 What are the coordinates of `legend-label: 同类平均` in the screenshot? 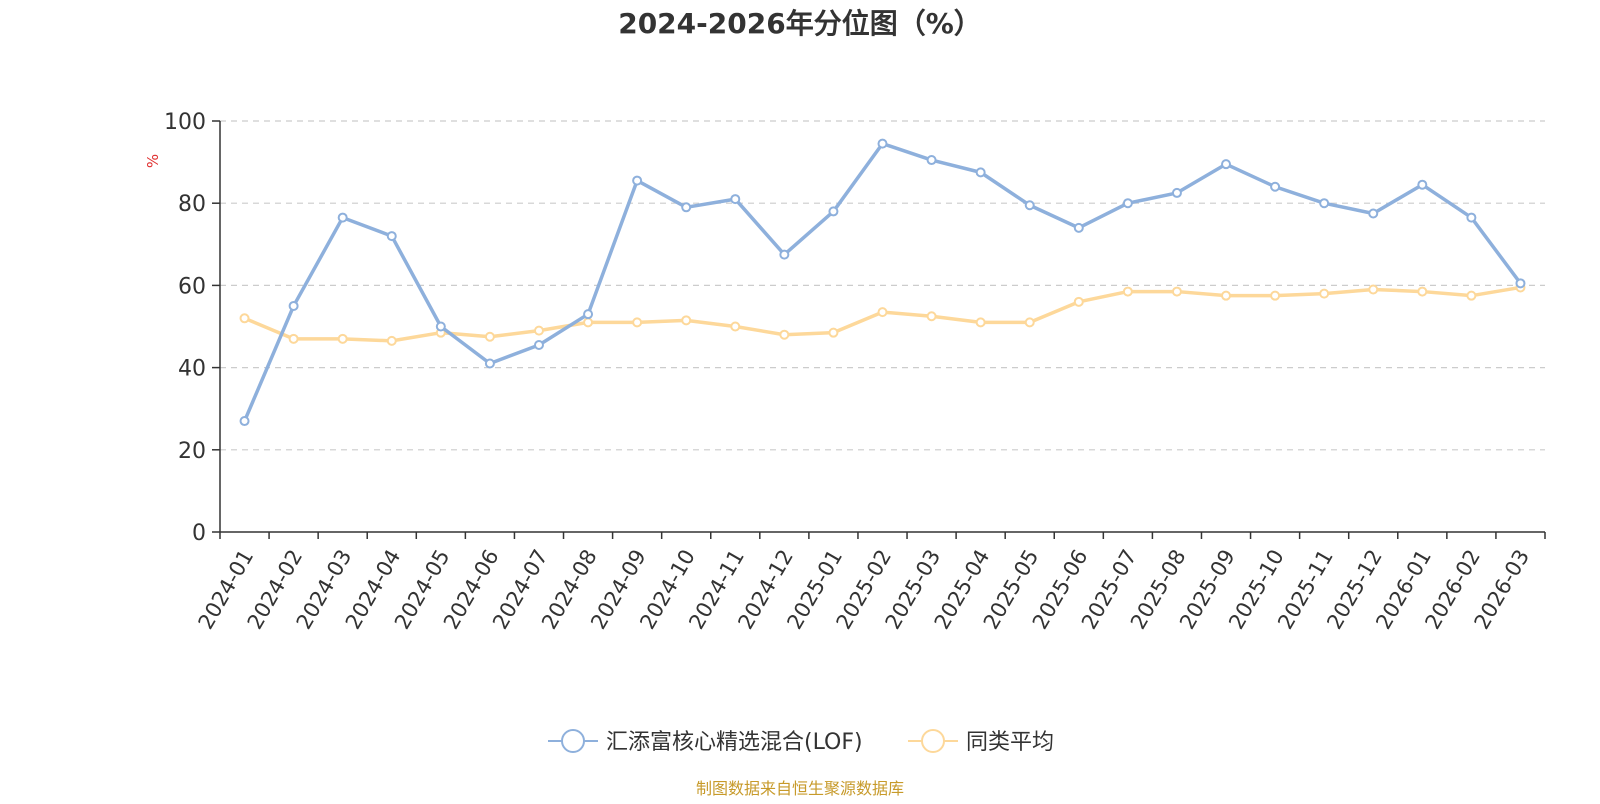 It's located at (1010, 742).